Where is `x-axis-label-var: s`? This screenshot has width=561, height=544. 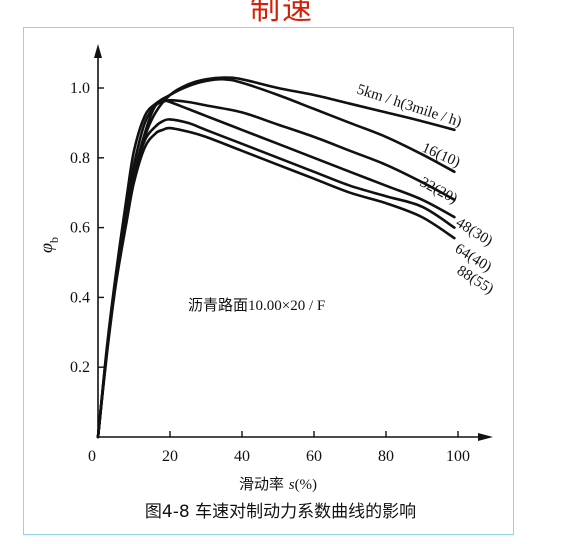 x-axis-label-var: s is located at coordinates (292, 485).